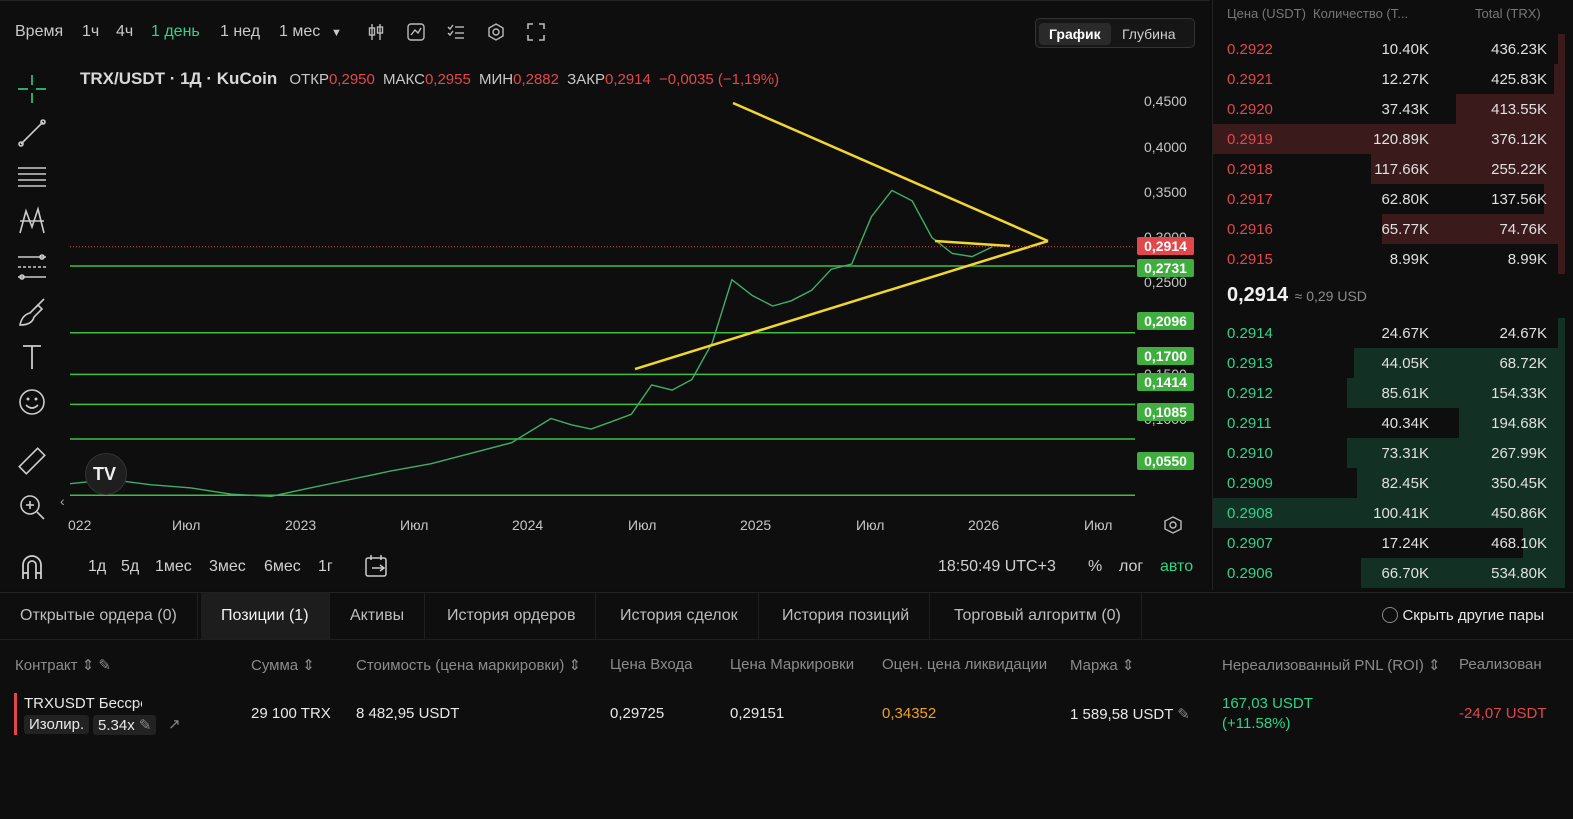  What do you see at coordinates (32, 507) in the screenshot?
I see `zoom-in-icon` at bounding box center [32, 507].